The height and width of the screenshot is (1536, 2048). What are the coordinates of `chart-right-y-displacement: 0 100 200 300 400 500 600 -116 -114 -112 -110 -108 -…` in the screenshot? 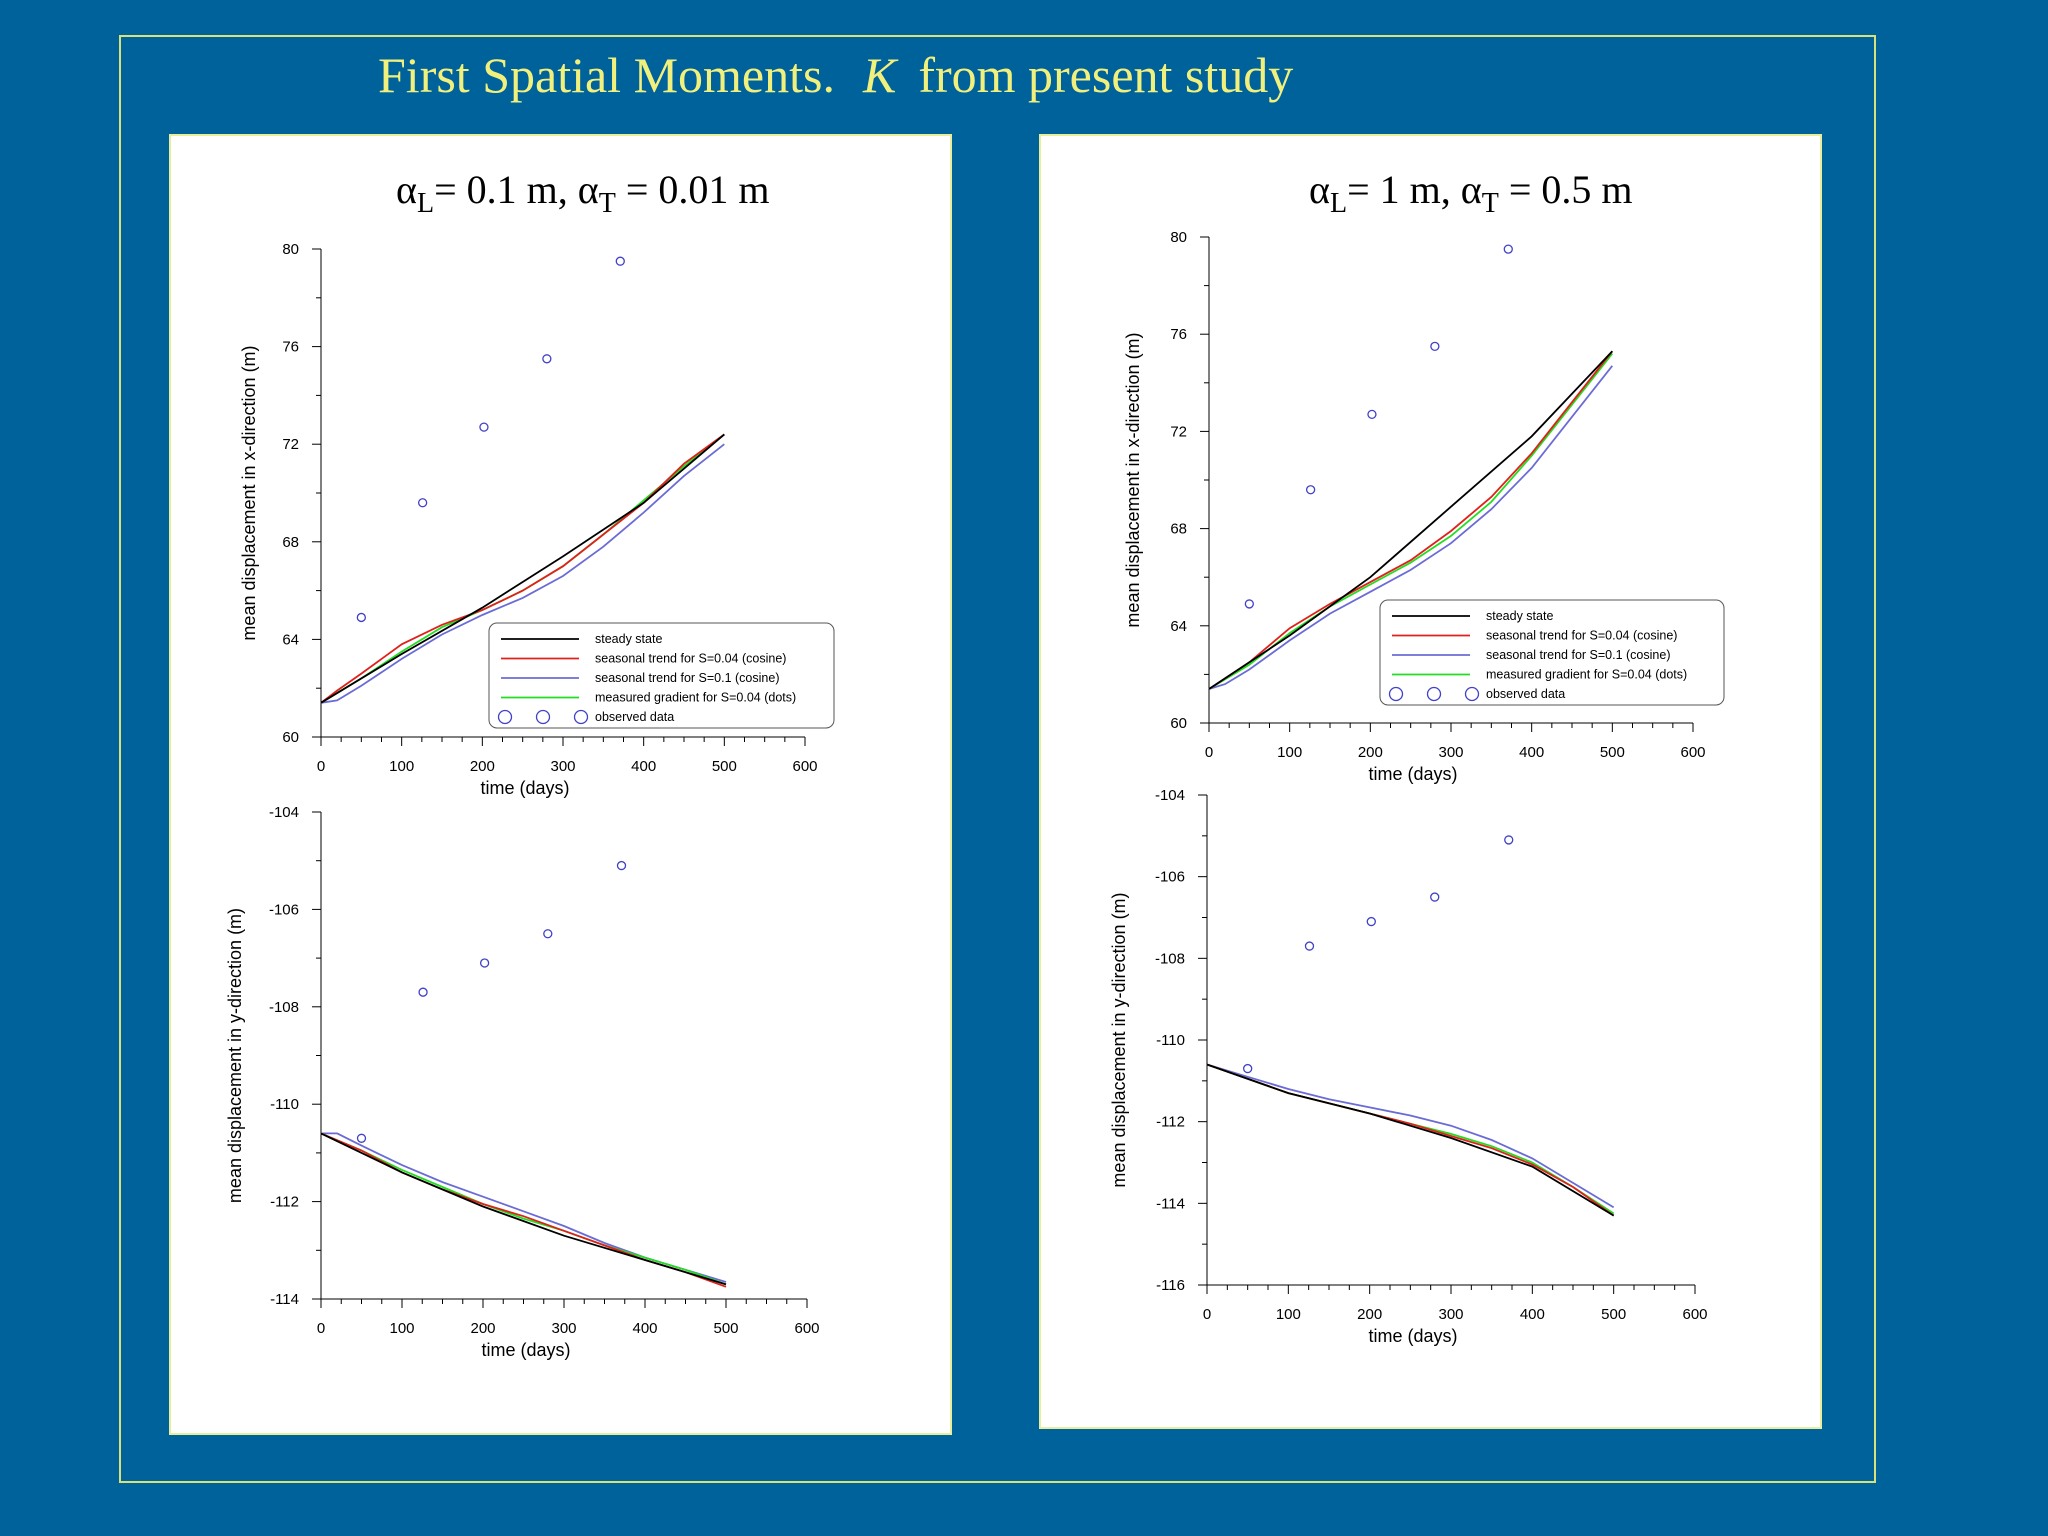 It's located at (1408, 1066).